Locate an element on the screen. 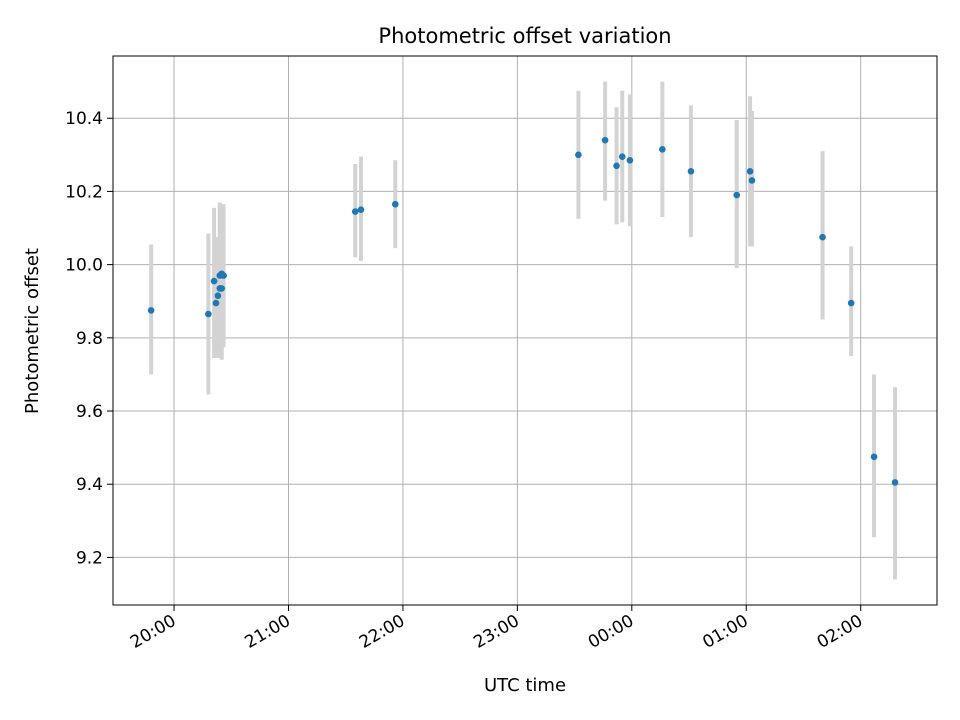 The width and height of the screenshot is (960, 720). y-tick-label: 9.2 is located at coordinates (89, 558).